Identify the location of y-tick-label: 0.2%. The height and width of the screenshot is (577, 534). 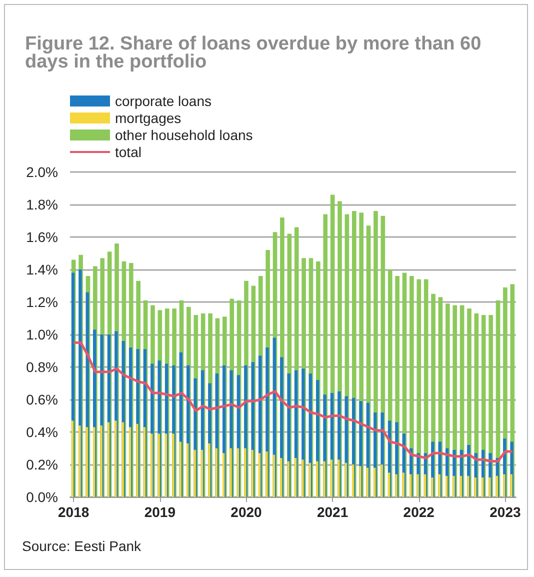
(42, 464).